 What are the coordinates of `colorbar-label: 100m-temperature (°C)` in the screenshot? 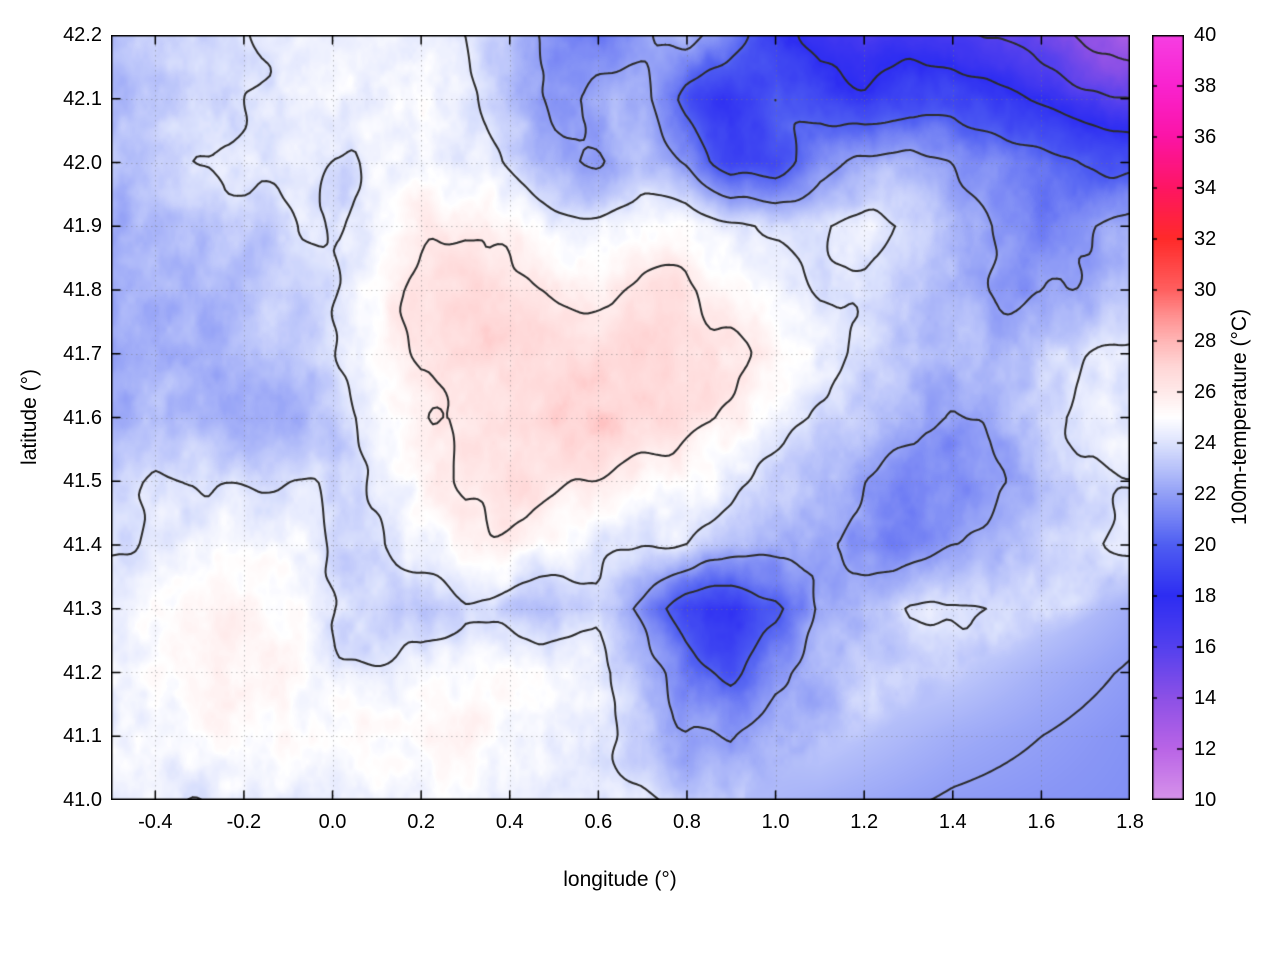 It's located at (1239, 417).